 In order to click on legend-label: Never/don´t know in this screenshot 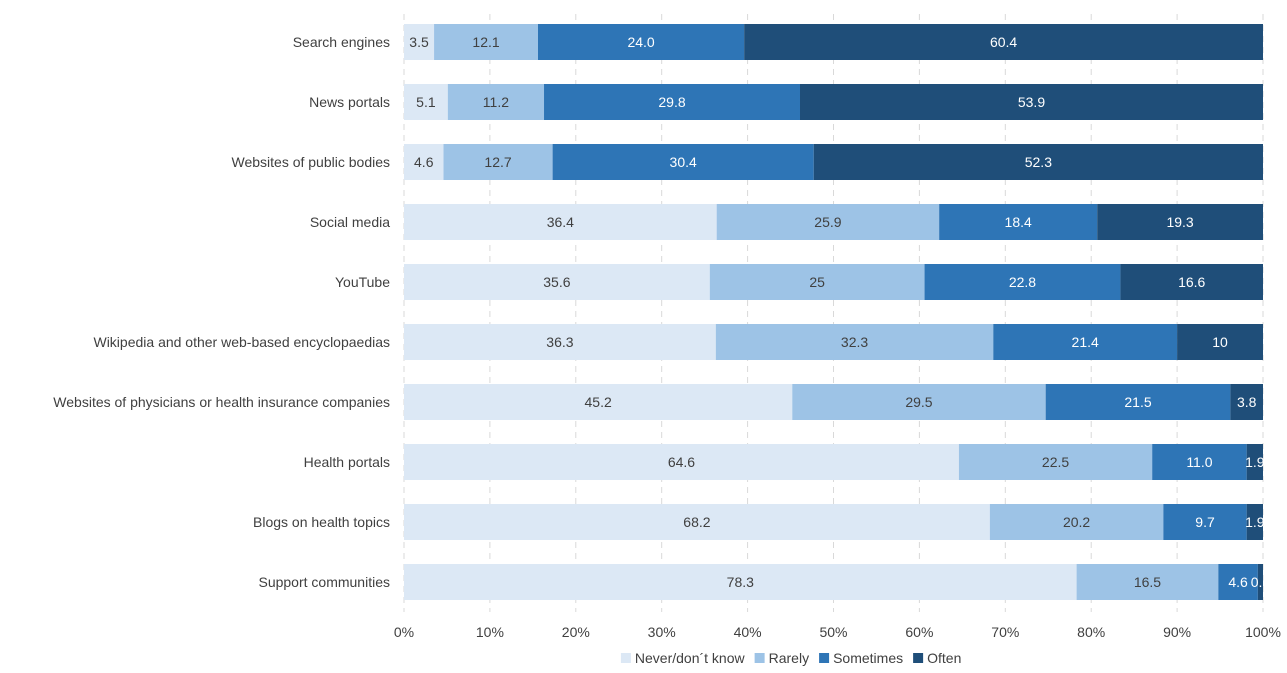, I will do `click(690, 658)`.